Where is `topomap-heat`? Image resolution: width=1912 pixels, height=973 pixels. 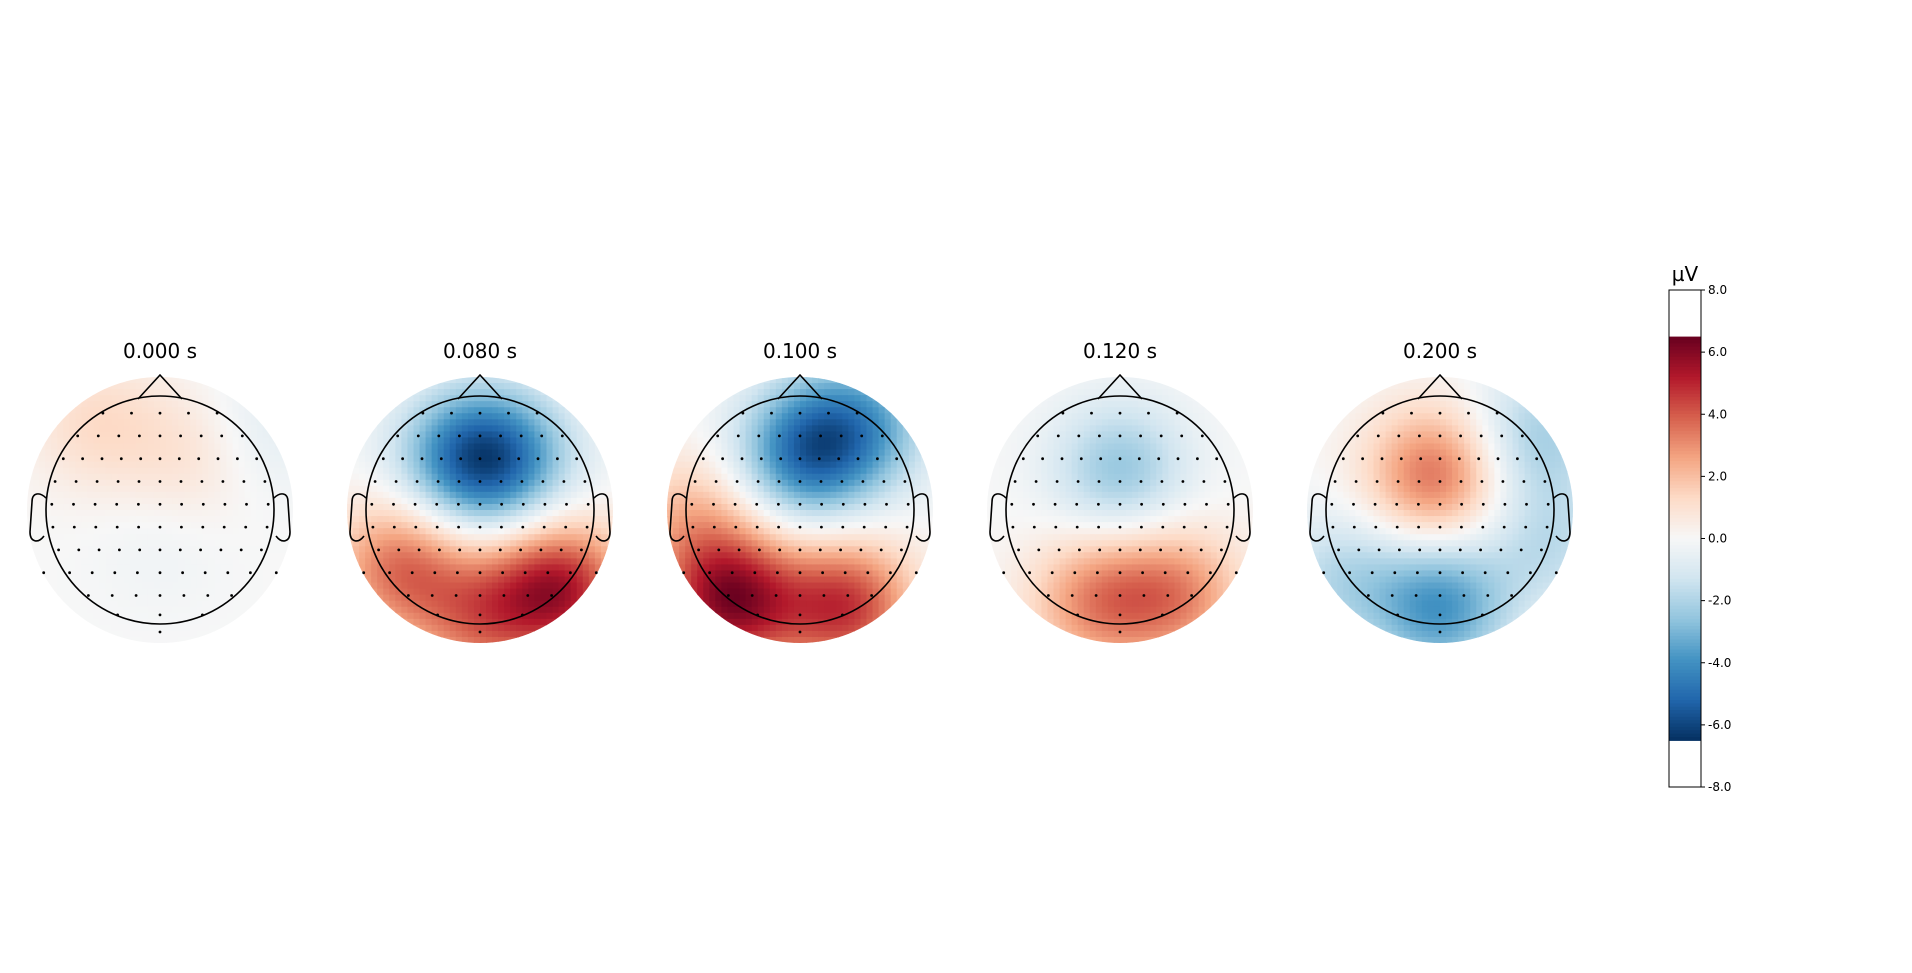
topomap-heat is located at coordinates (160, 510).